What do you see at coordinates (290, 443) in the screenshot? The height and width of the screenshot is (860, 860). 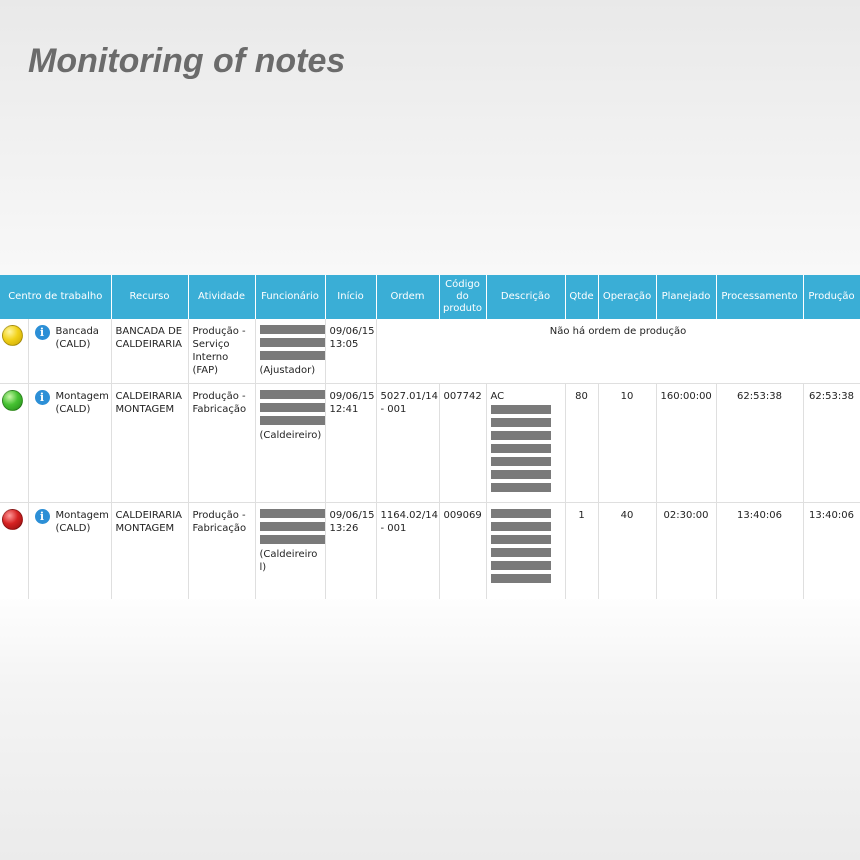 I see `funcionario-cell: (Caldeireiro)` at bounding box center [290, 443].